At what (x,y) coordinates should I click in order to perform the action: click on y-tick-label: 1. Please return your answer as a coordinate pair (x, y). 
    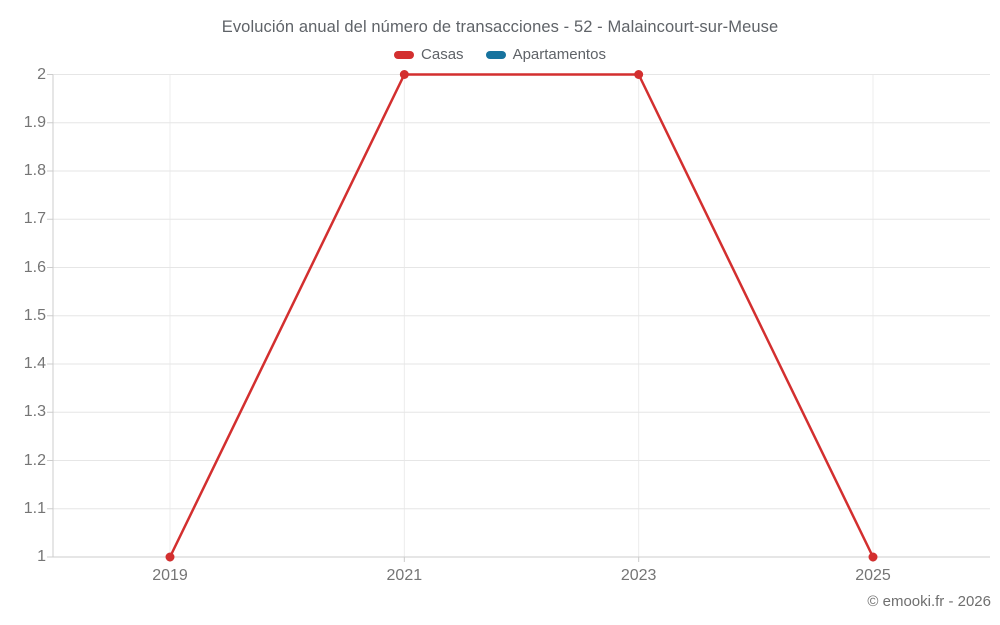
    Looking at the image, I should click on (41, 556).